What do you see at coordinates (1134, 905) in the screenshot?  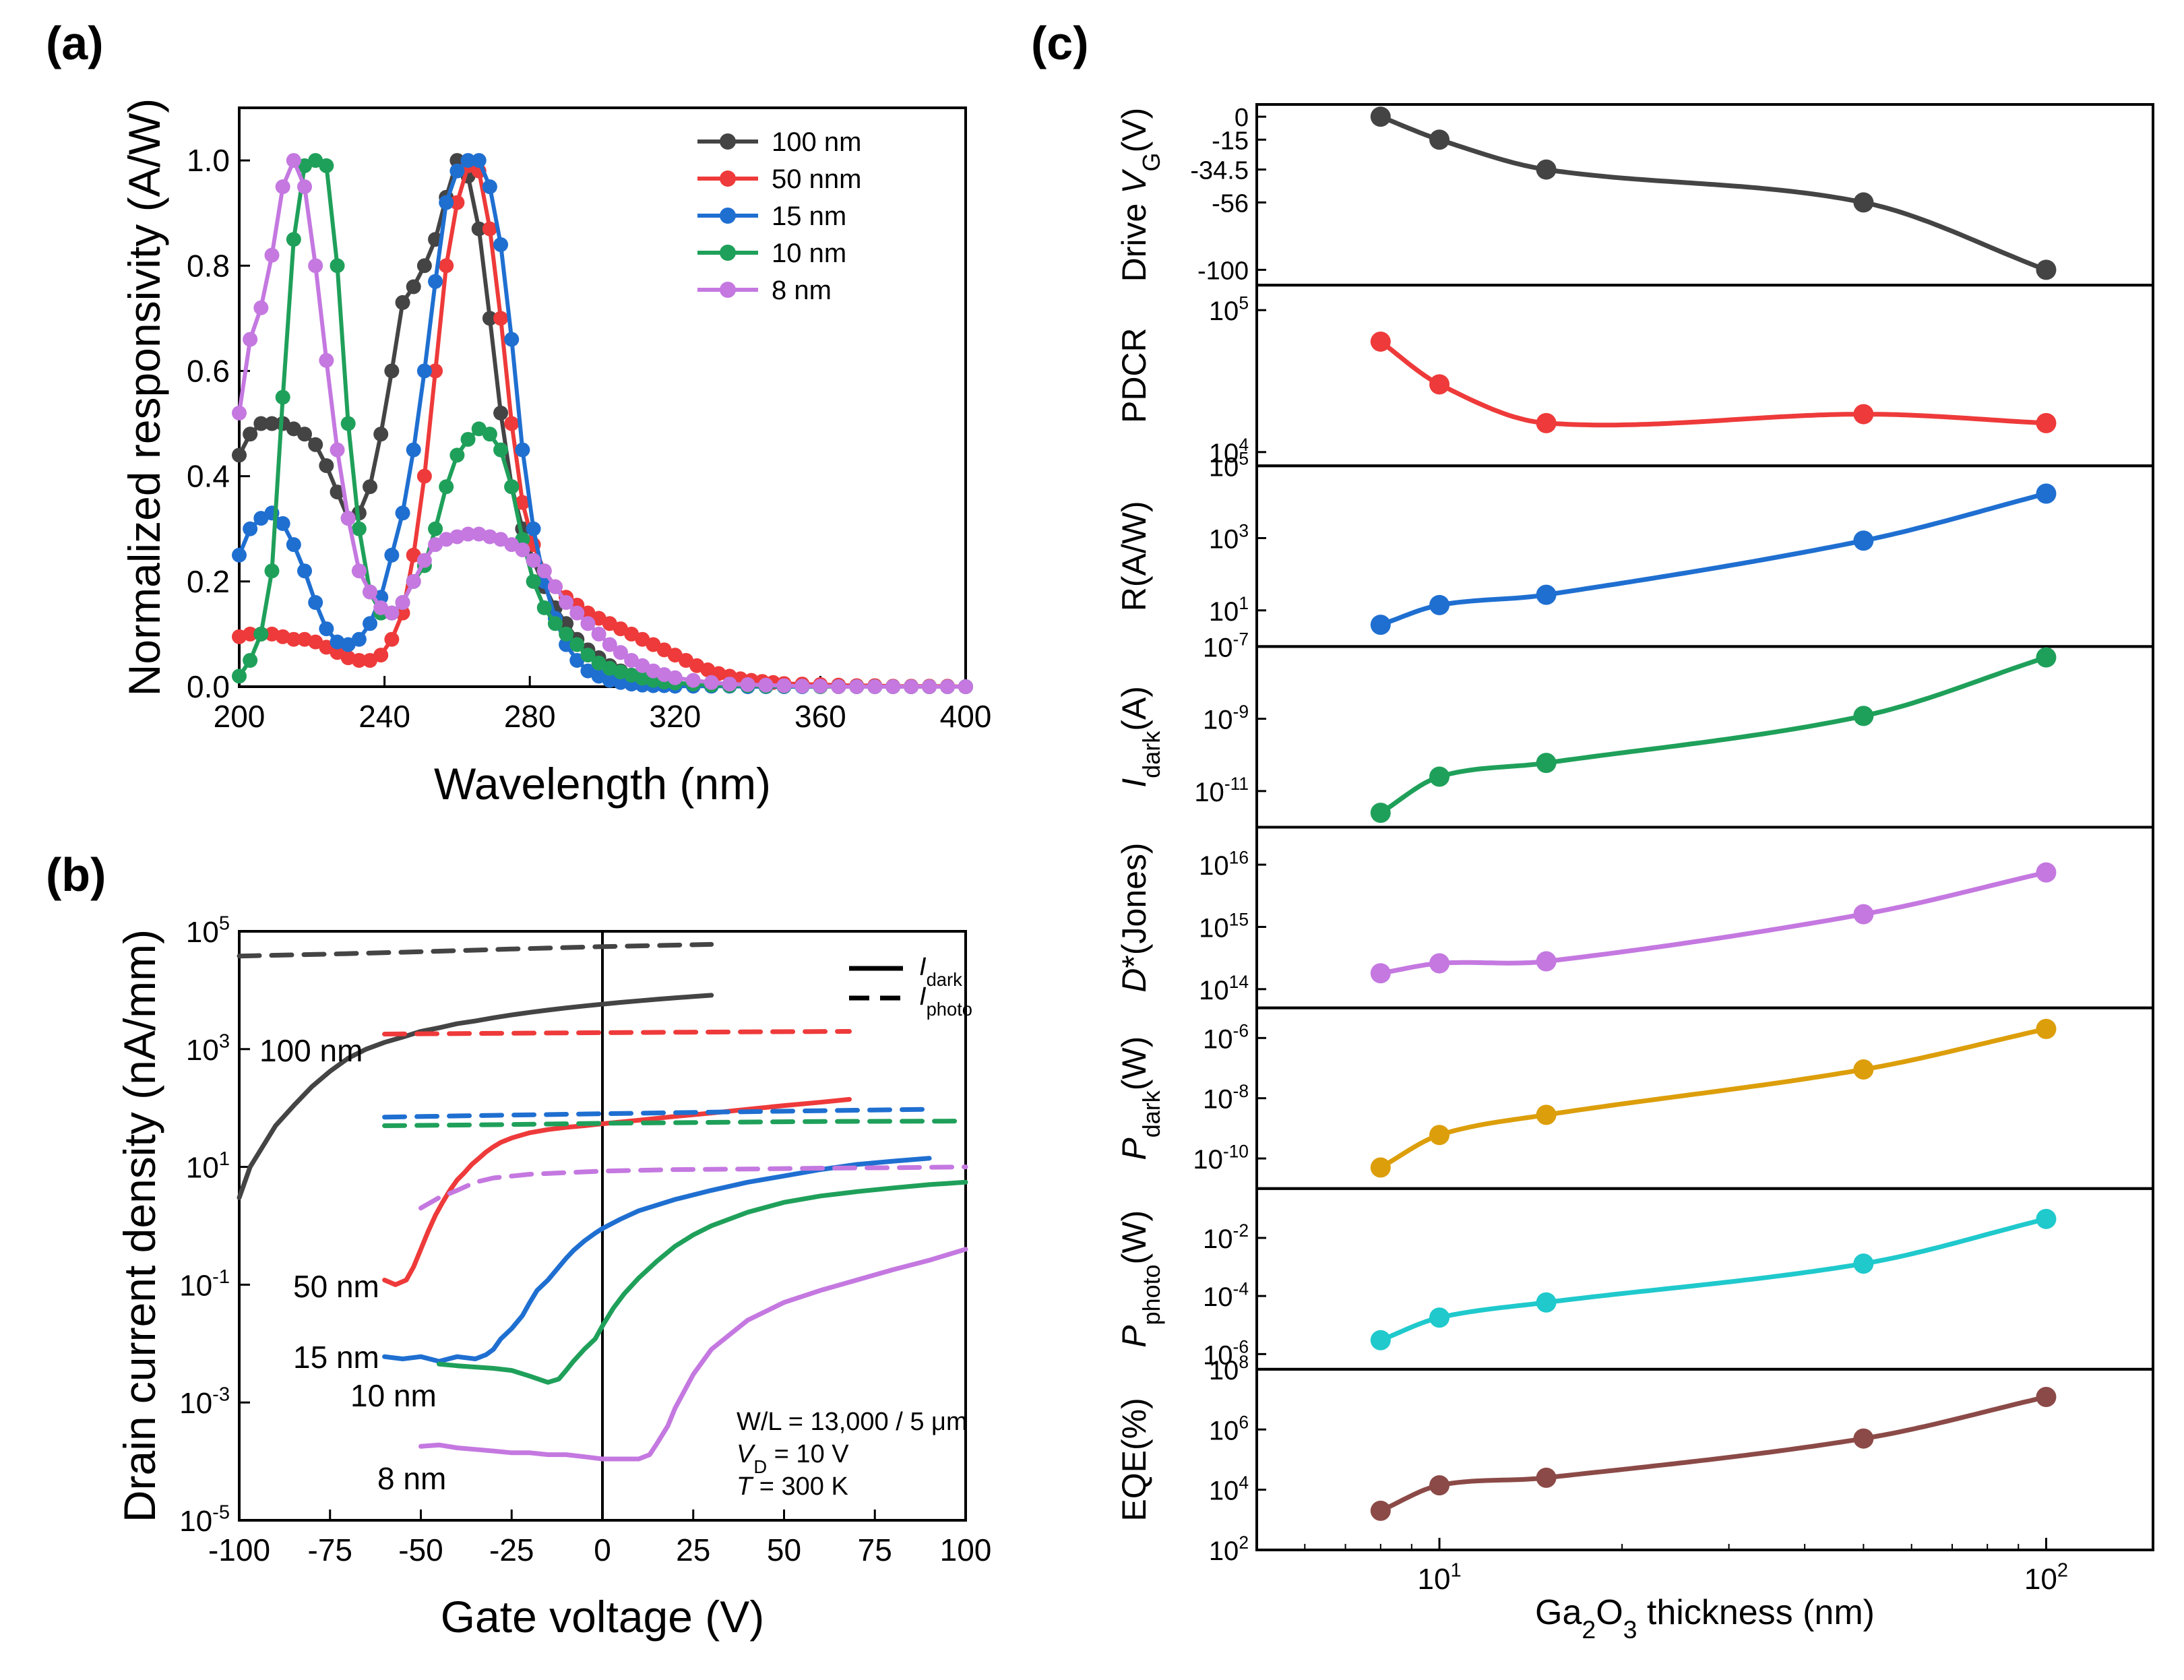 I see `y-axis-title-part: *(Jones)` at bounding box center [1134, 905].